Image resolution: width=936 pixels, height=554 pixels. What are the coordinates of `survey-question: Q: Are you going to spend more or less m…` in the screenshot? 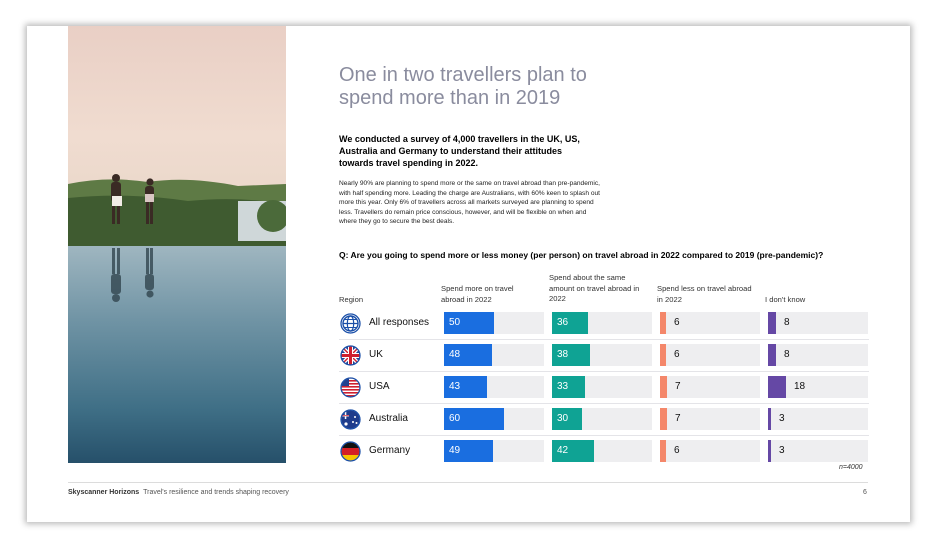 It's located at (581, 255).